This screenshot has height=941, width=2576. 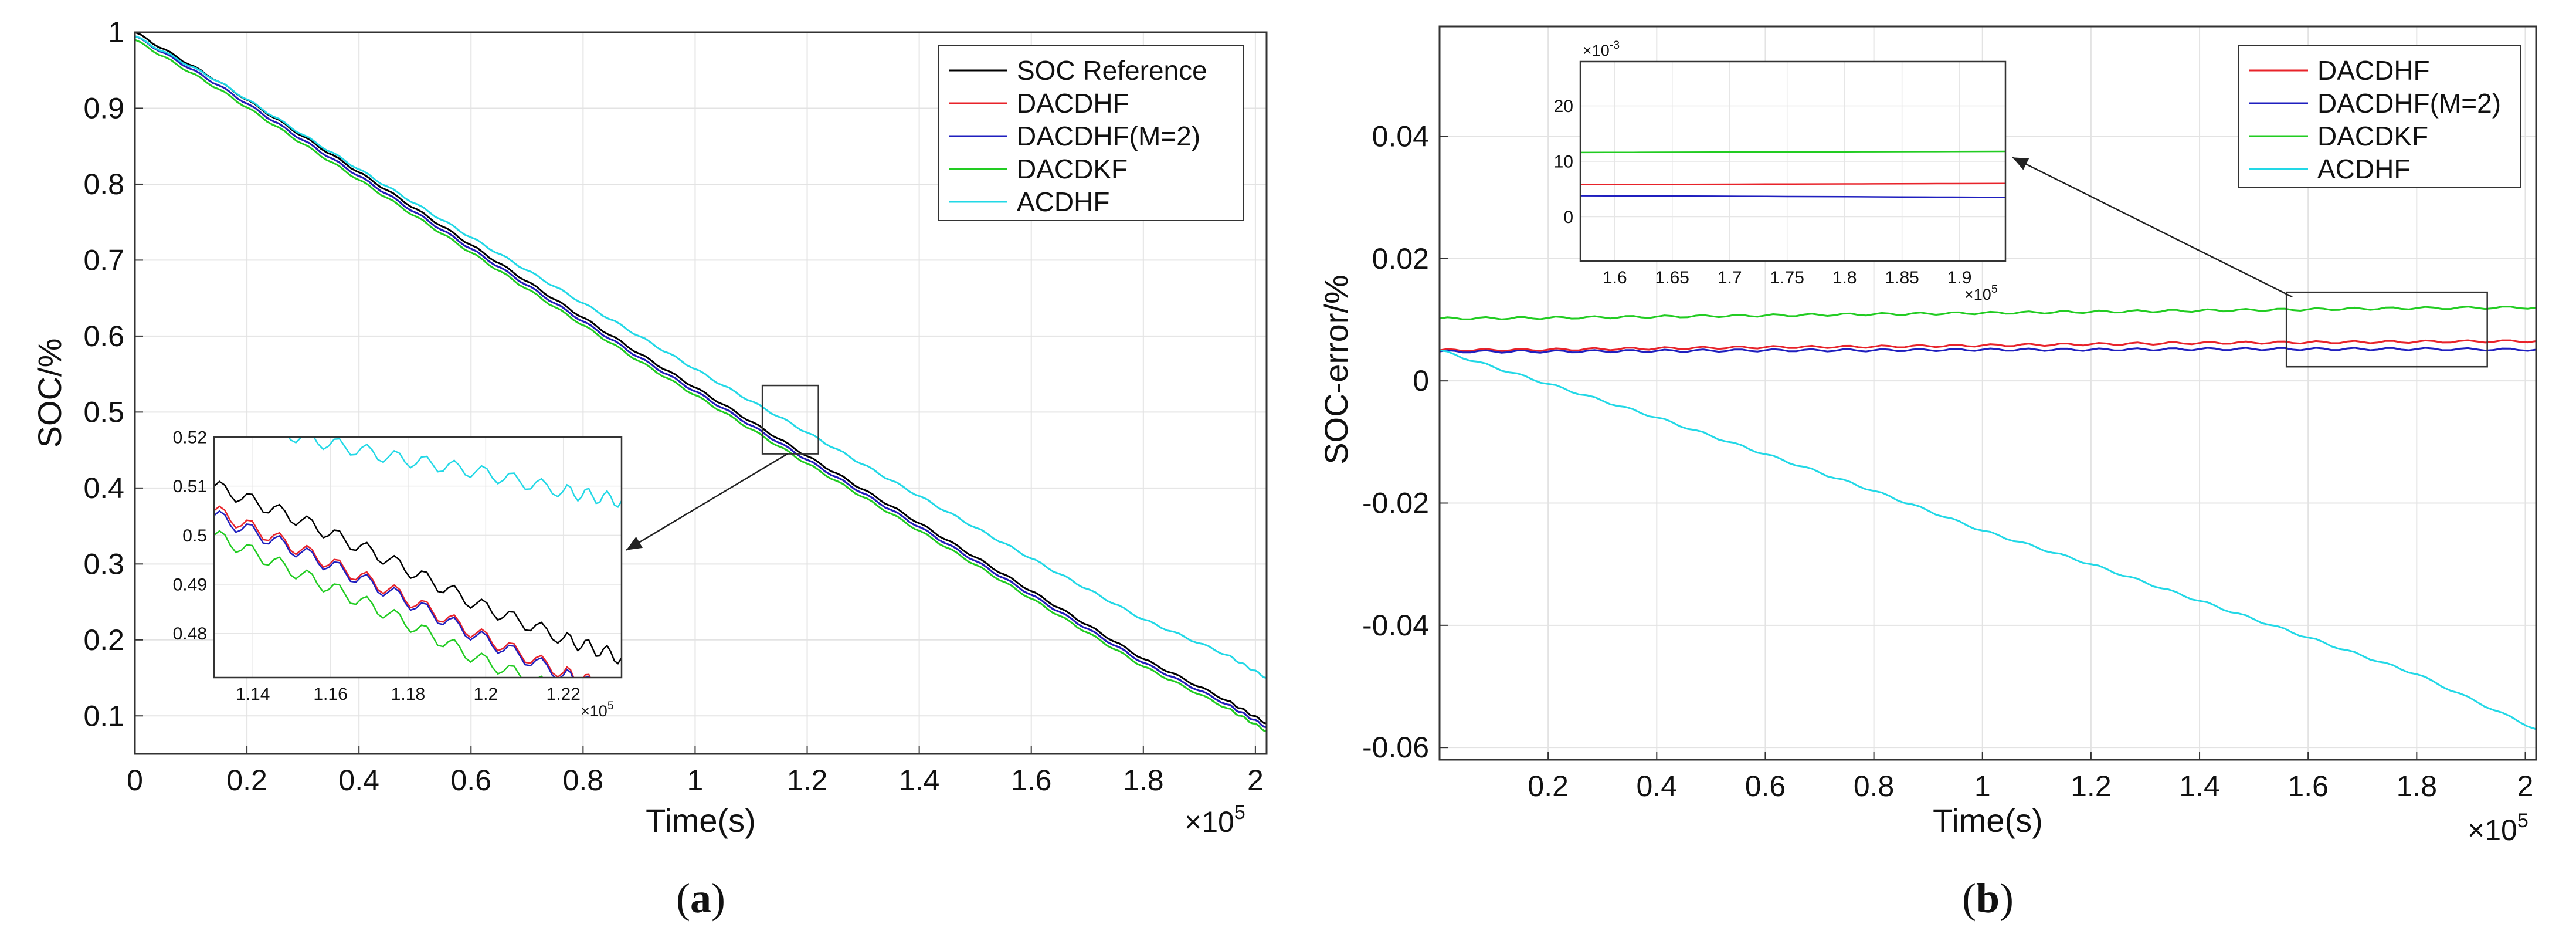 I want to click on panel-a-caption: (a), so click(x=700, y=899).